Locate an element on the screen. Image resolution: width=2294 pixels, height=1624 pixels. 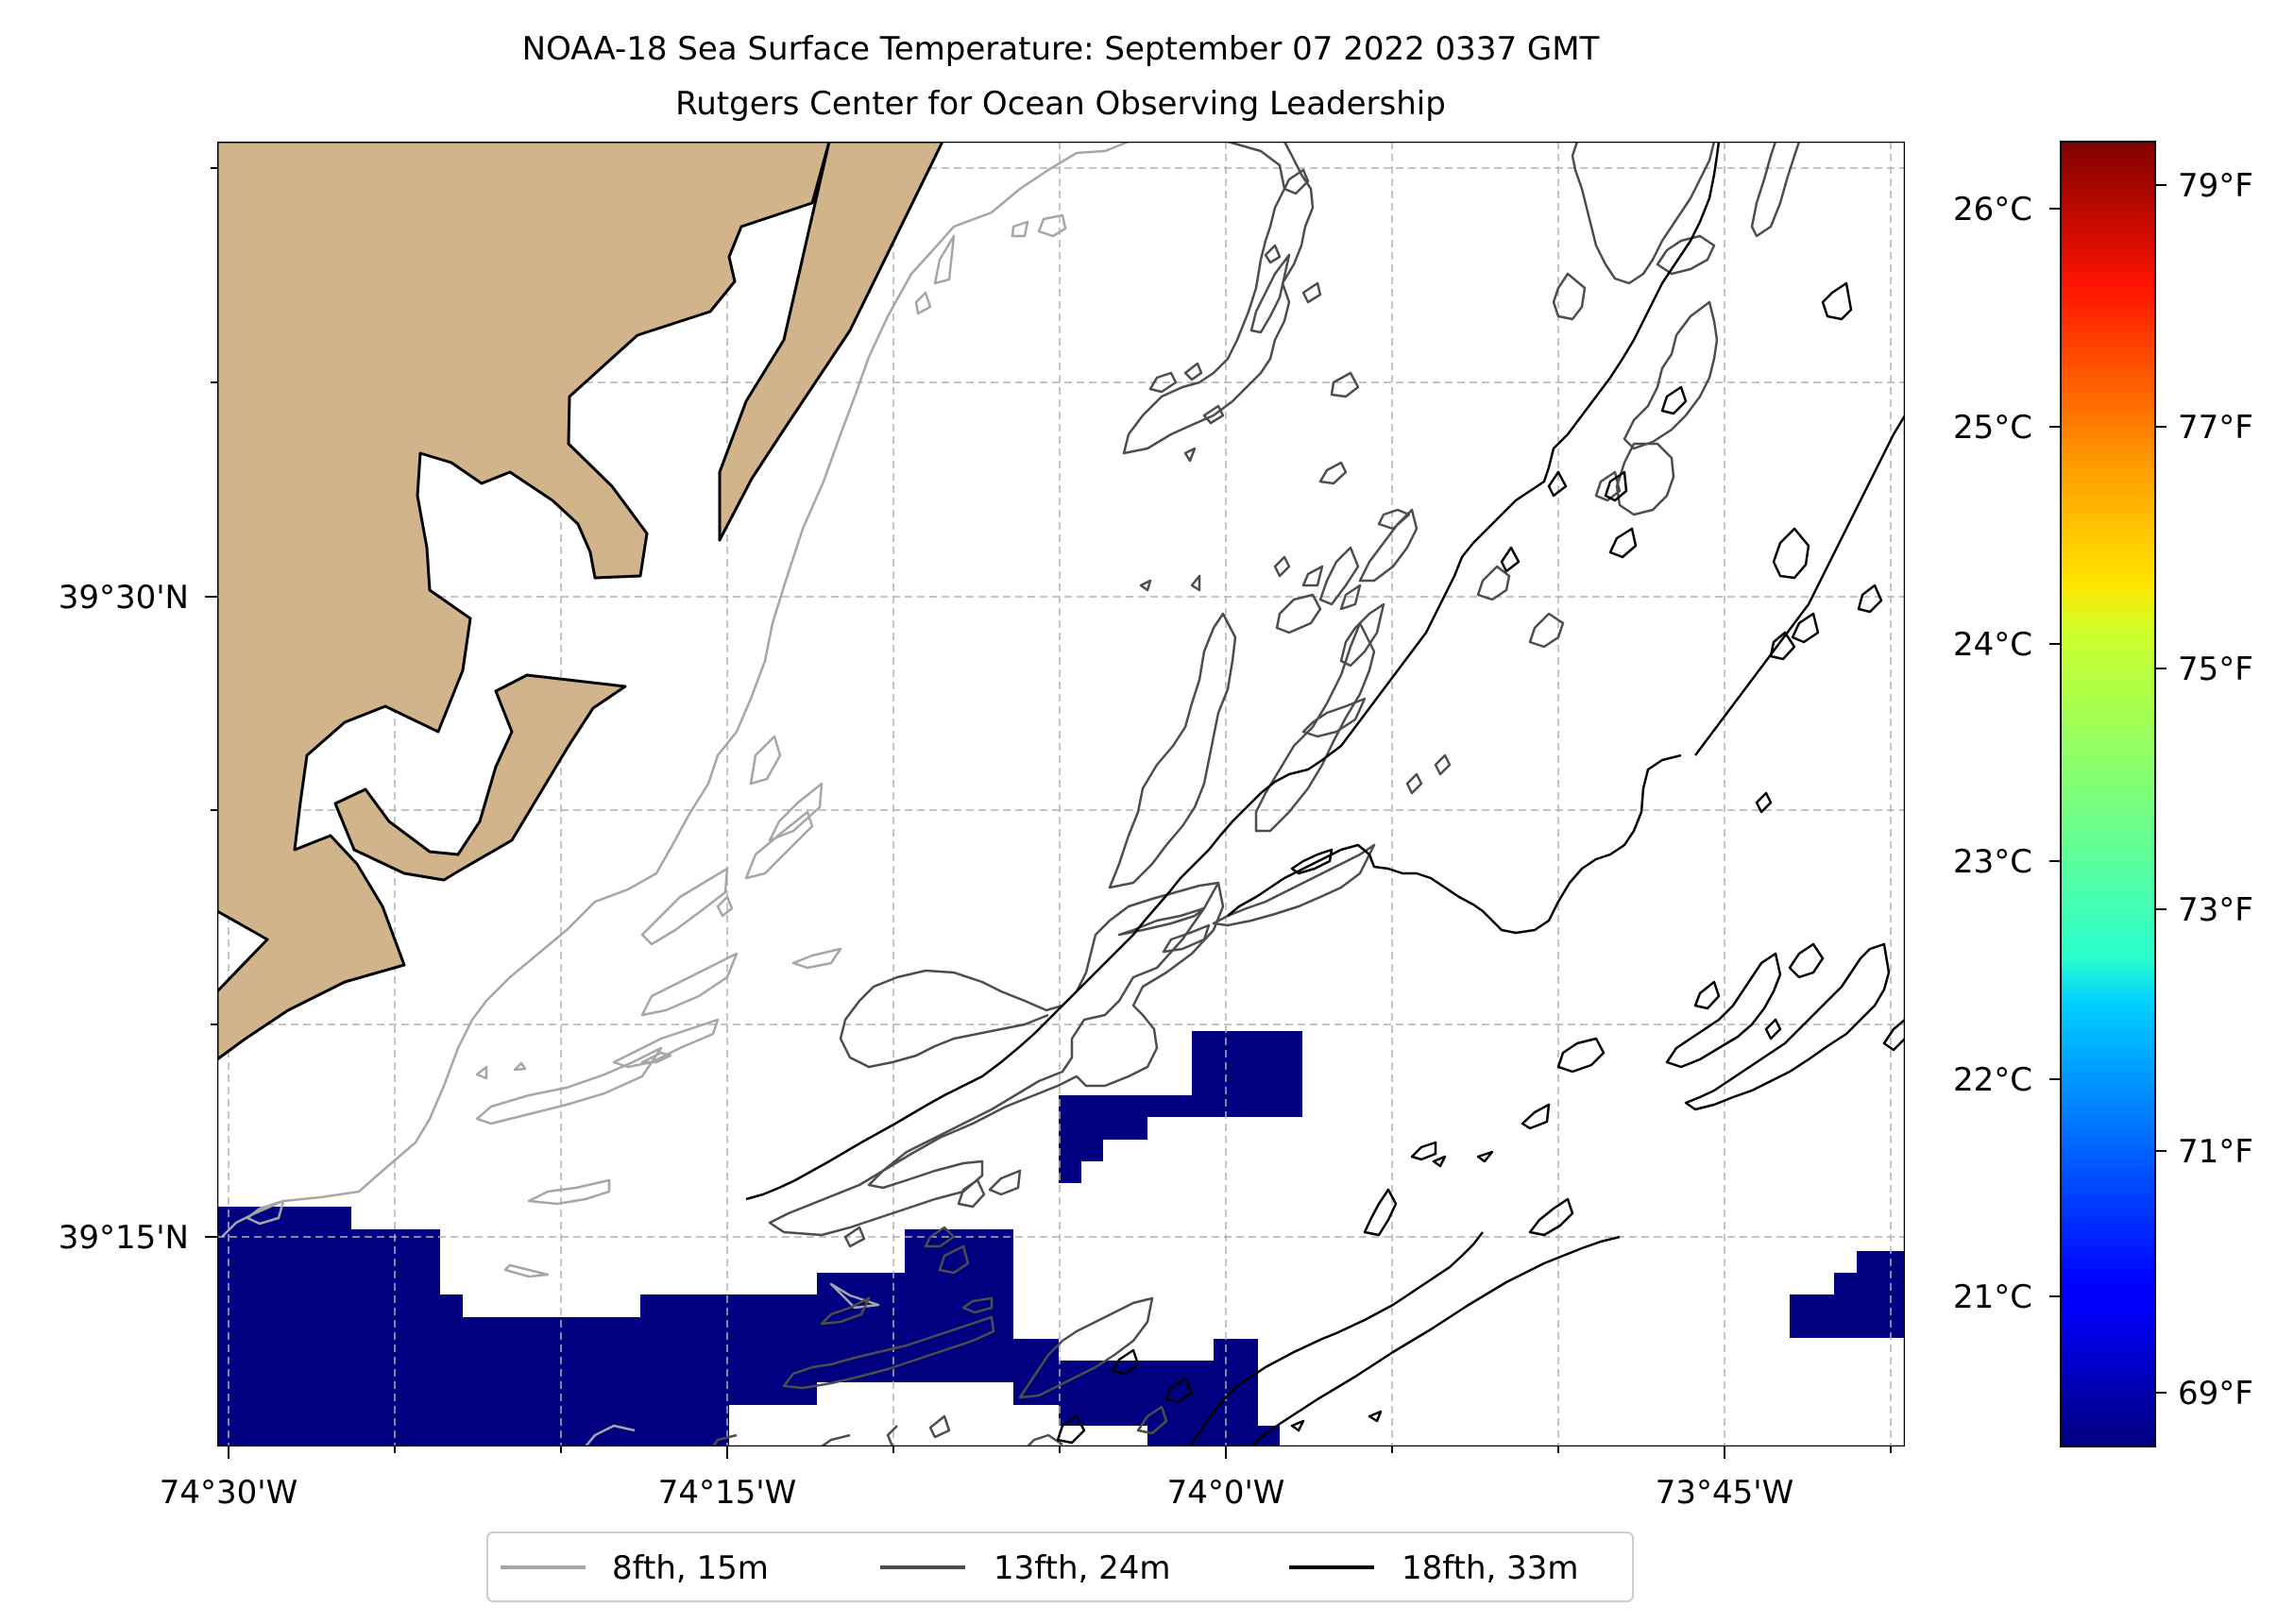
legend-box is located at coordinates (1060, 1566).